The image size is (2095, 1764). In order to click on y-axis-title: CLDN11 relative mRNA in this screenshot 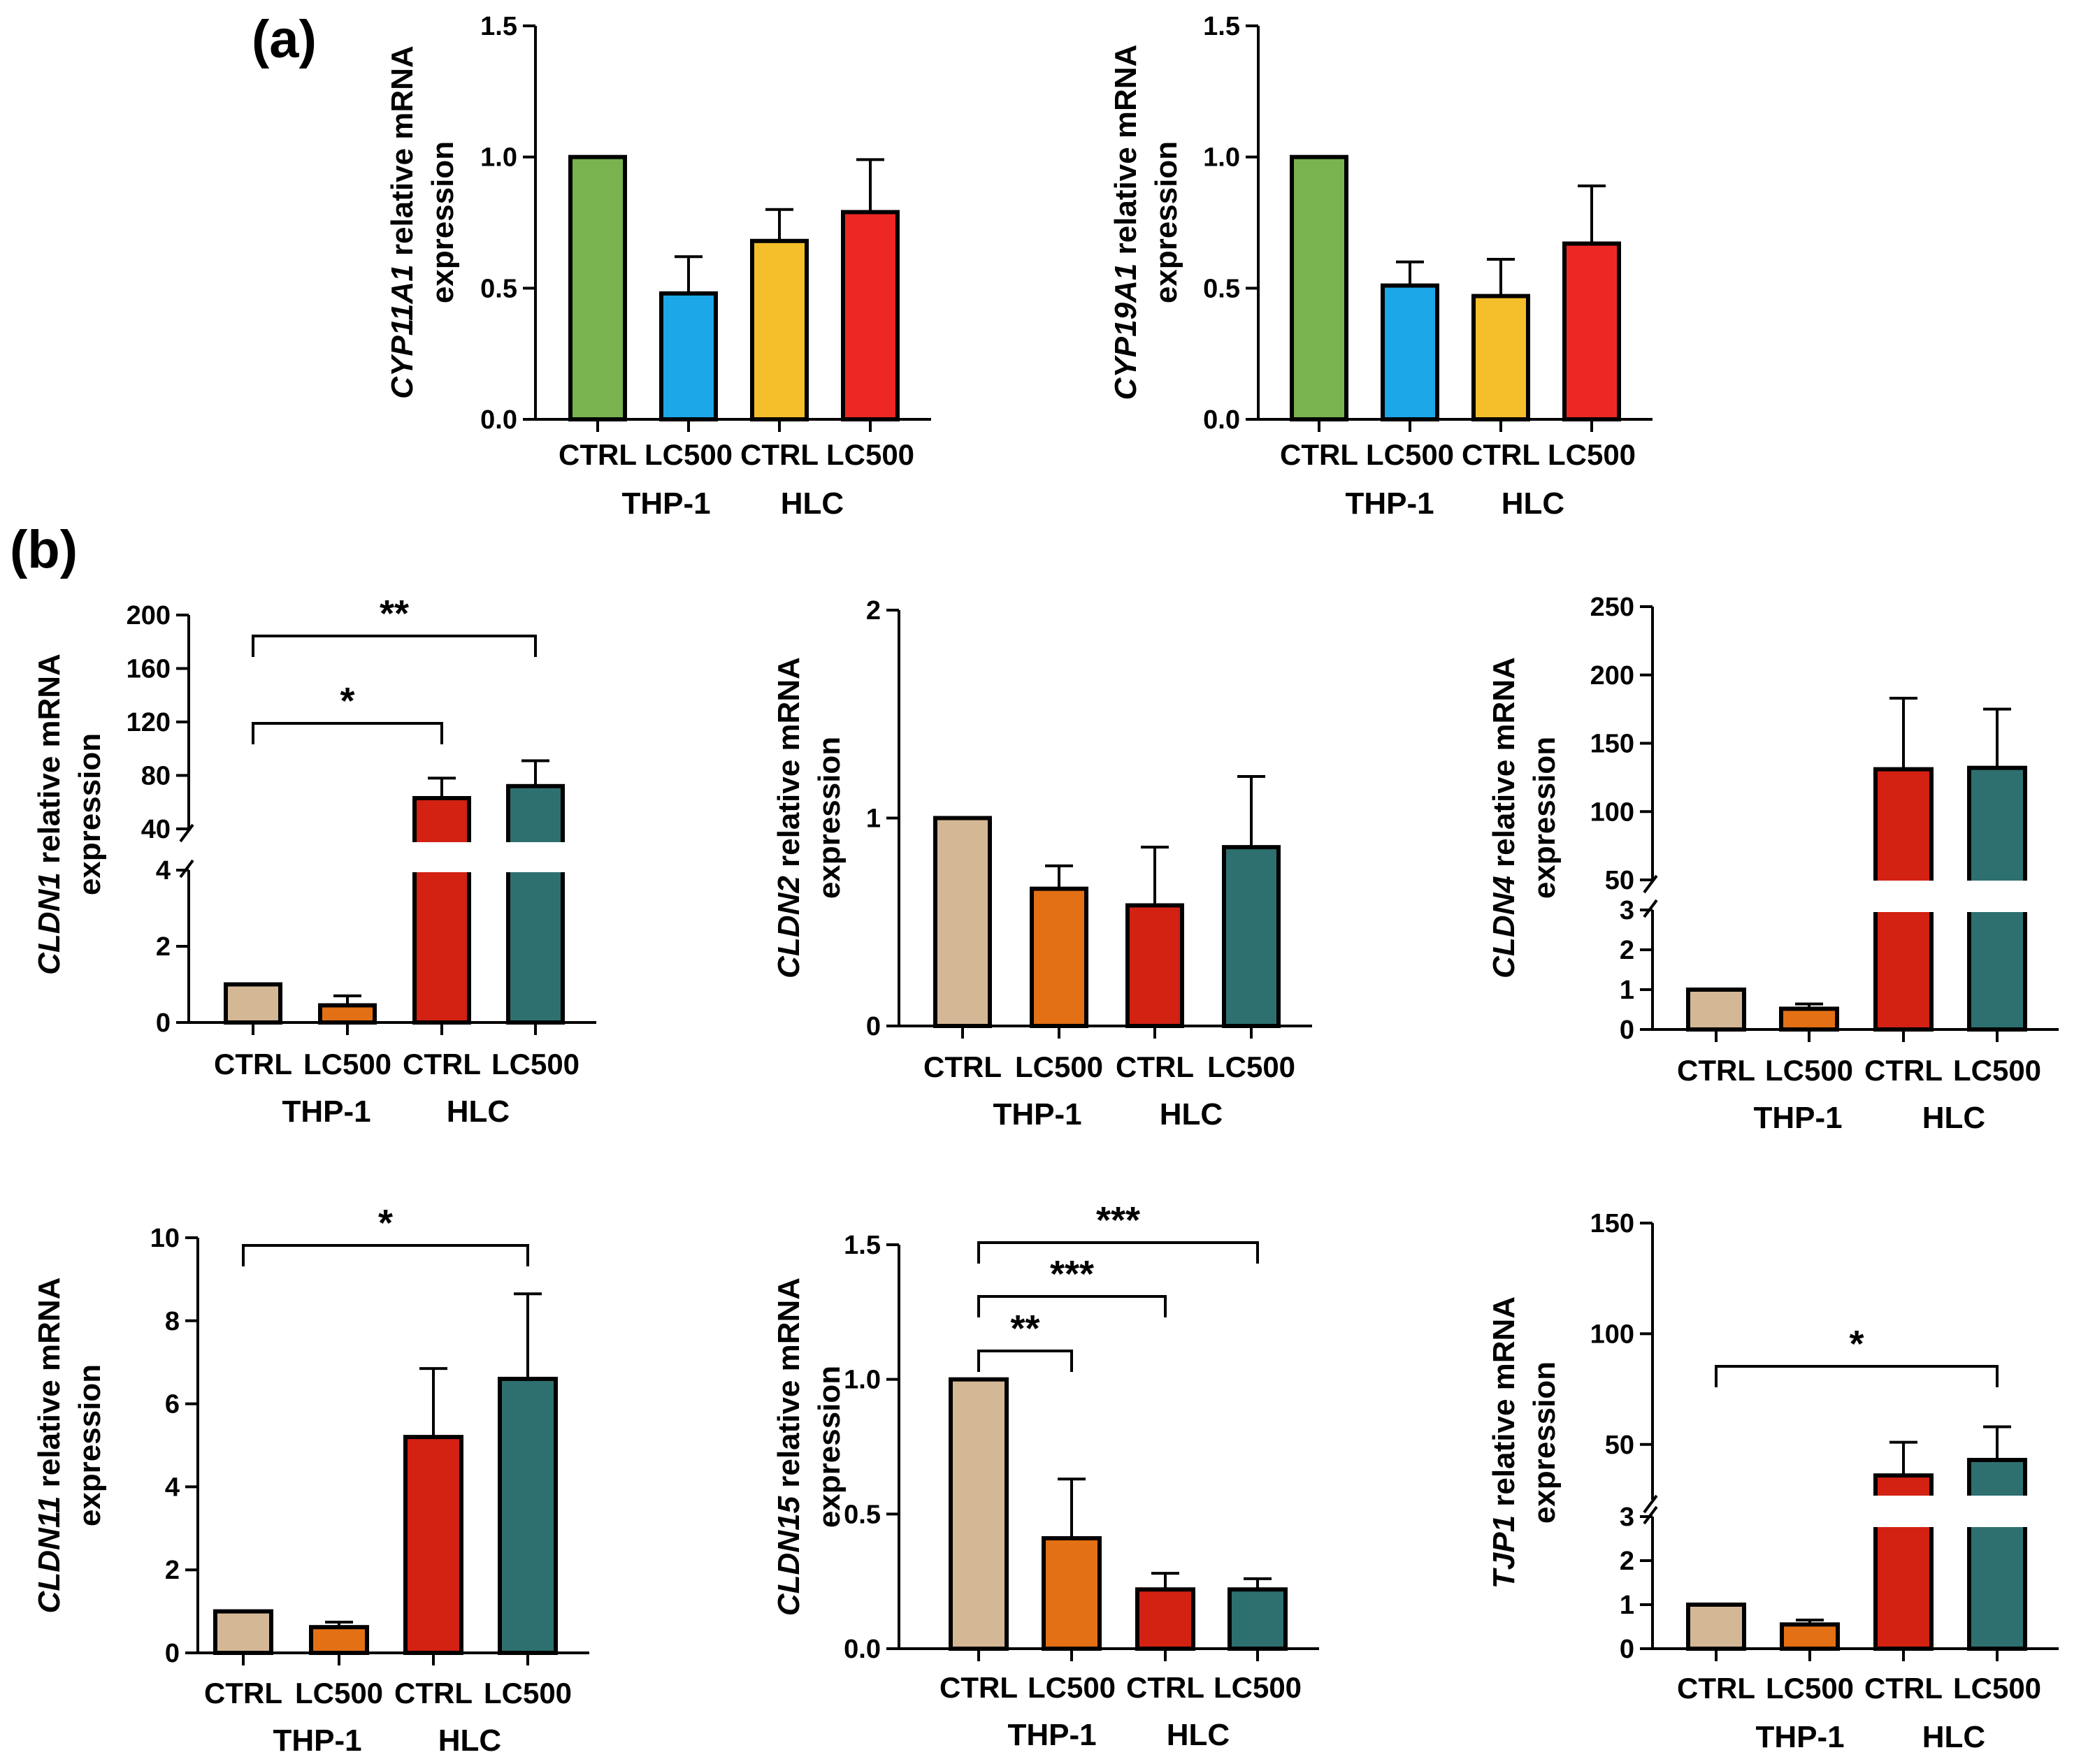, I will do `click(49, 1446)`.